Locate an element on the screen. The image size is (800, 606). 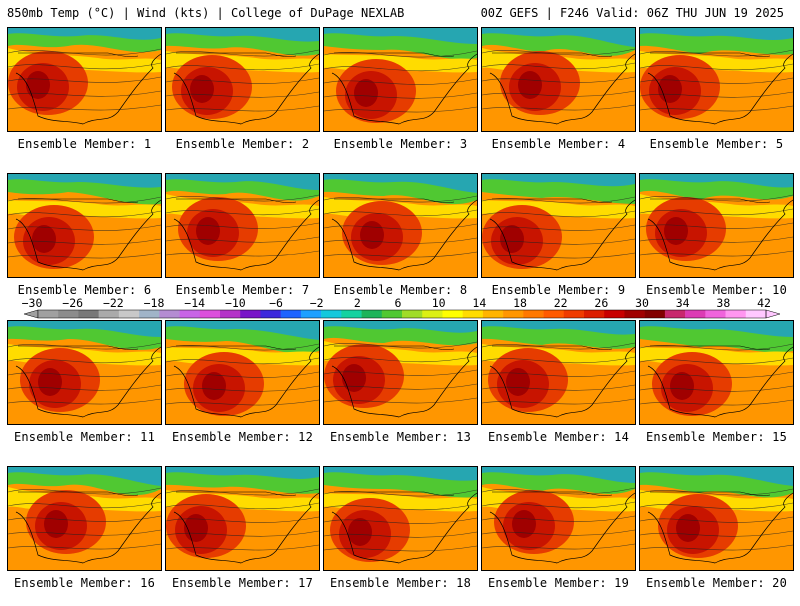
ensemble-member-label: Ensemble Member: 13 is located at coordinates (400, 437).